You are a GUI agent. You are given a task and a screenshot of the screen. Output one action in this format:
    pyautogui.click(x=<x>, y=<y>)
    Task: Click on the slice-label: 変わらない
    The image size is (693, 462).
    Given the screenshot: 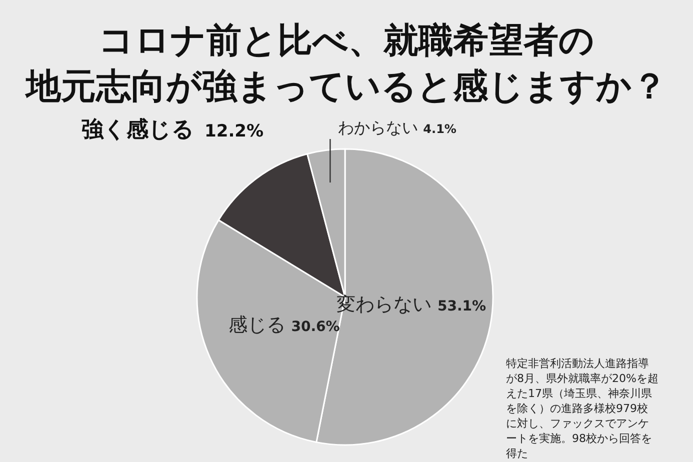 What is the action you would take?
    pyautogui.click(x=384, y=304)
    